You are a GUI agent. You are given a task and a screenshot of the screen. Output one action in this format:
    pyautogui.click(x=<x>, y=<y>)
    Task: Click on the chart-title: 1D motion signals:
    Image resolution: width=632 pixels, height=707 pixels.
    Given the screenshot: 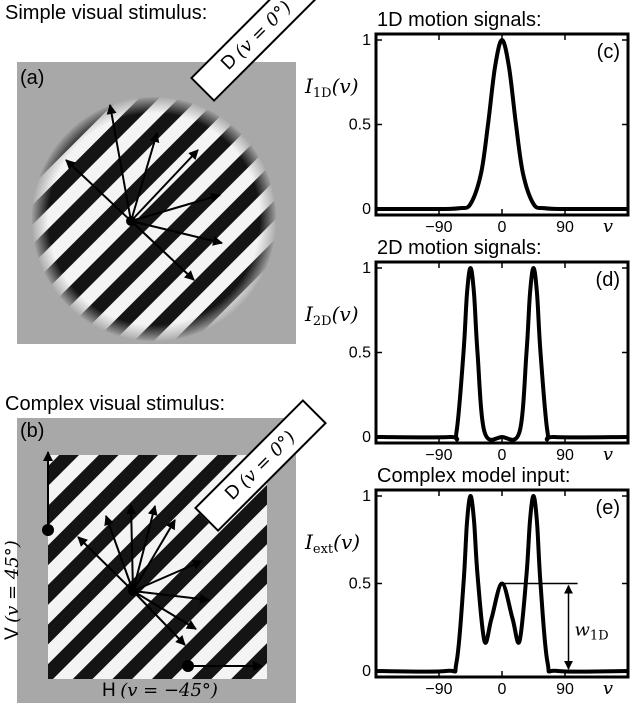 What is the action you would take?
    pyautogui.click(x=459, y=20)
    